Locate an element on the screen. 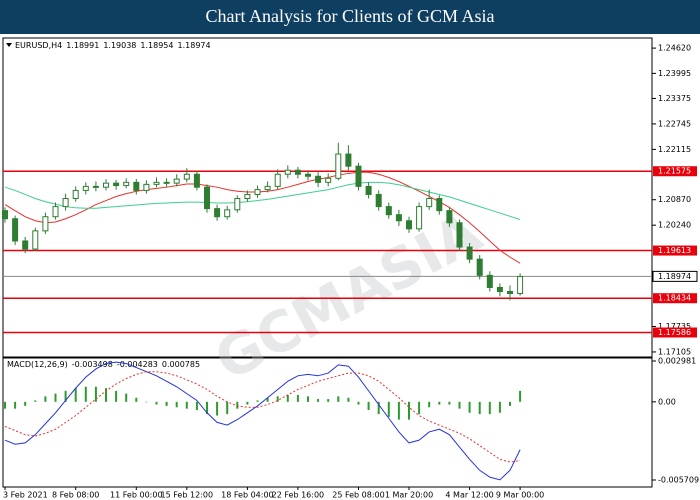 The width and height of the screenshot is (700, 500). x-tick-label: 4 Mar 12:00 is located at coordinates (469, 495).